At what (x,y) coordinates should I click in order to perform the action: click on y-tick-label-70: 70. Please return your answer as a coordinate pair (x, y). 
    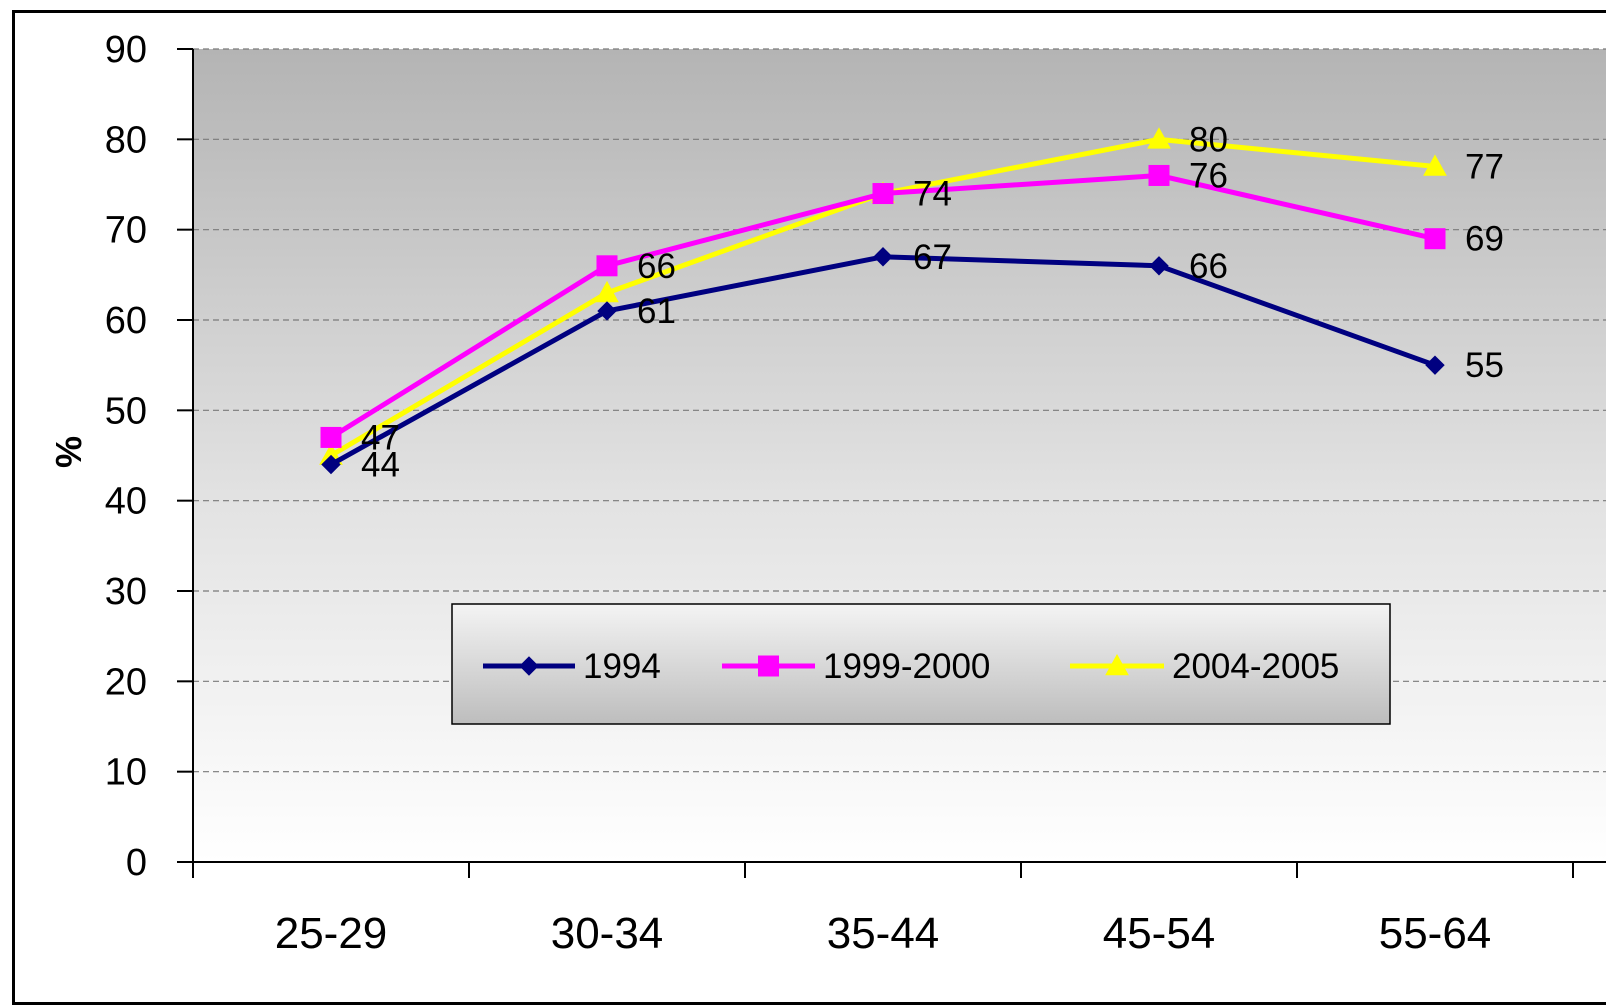
    Looking at the image, I should click on (126, 231).